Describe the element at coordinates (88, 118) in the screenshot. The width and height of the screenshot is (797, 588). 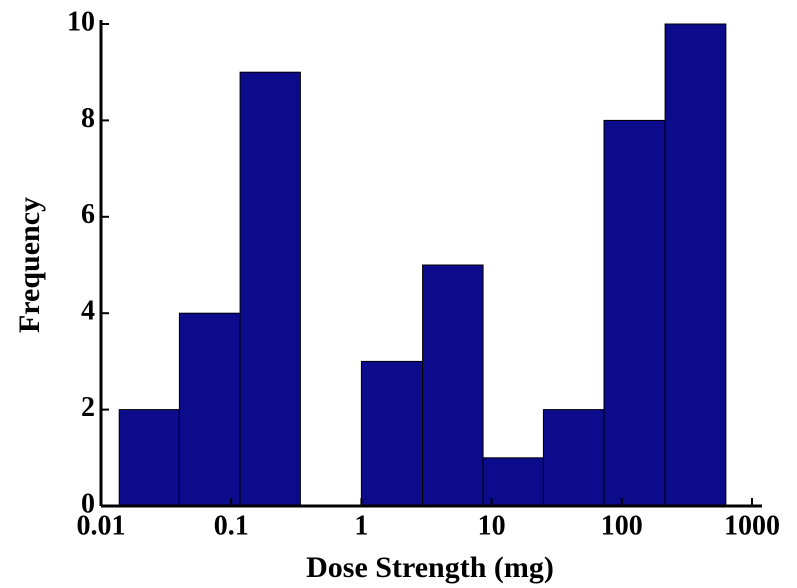
I see `y-tick-label: 8` at that location.